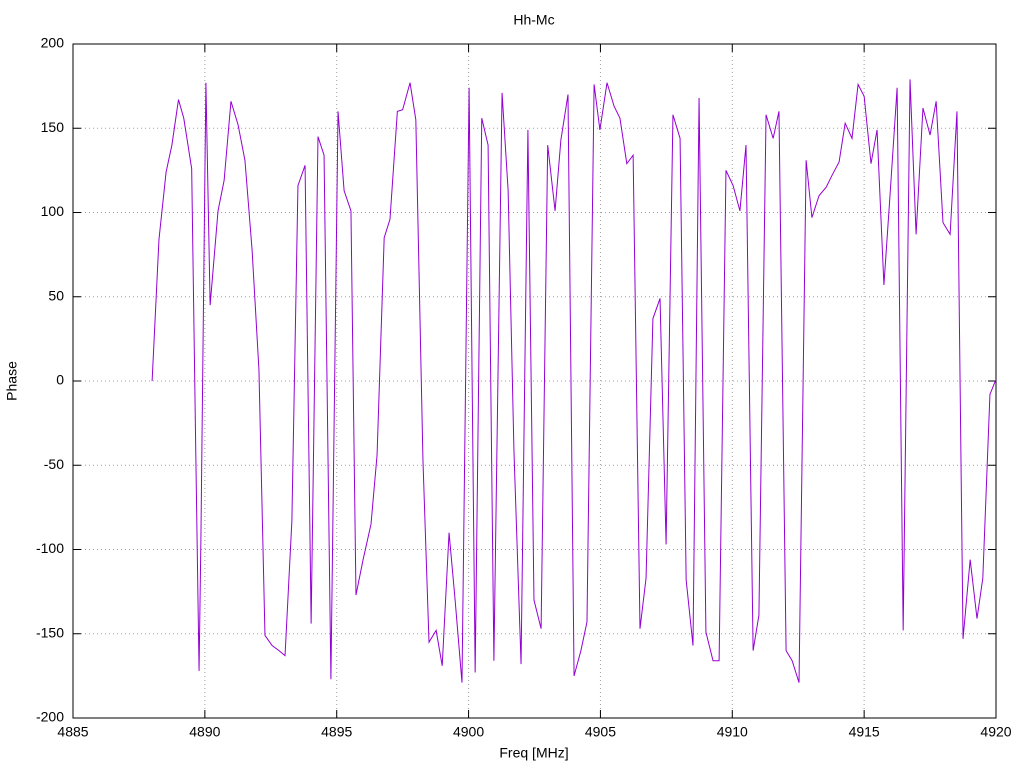  I want to click on x-tick-label: 4915, so click(864, 732).